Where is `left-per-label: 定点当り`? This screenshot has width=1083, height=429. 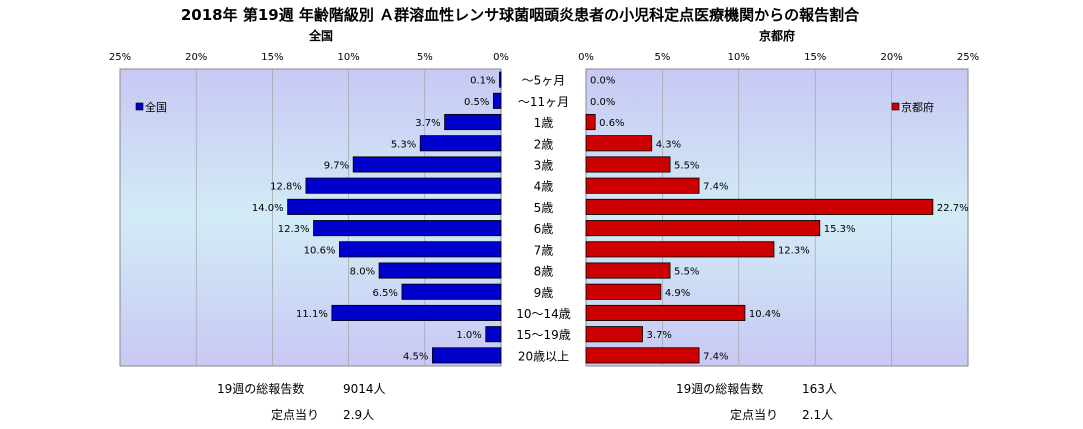 left-per-label: 定点当り is located at coordinates (295, 414).